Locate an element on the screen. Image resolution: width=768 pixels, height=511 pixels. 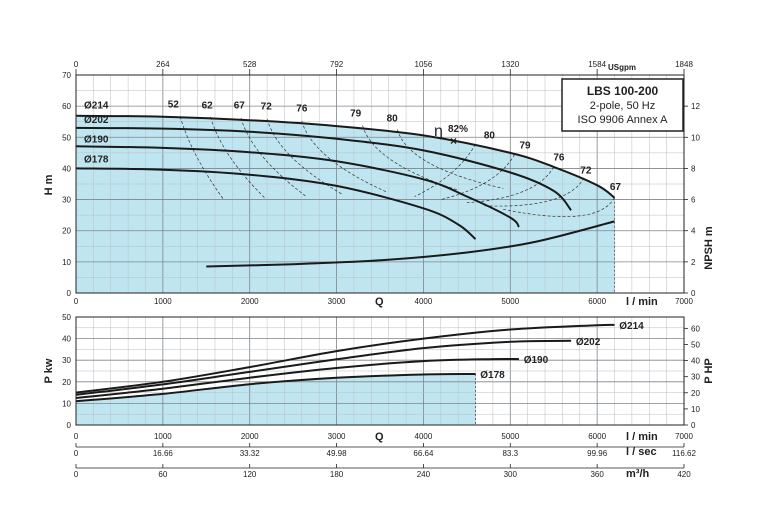
power-hp-tick-label: 0 is located at coordinates (693, 425).